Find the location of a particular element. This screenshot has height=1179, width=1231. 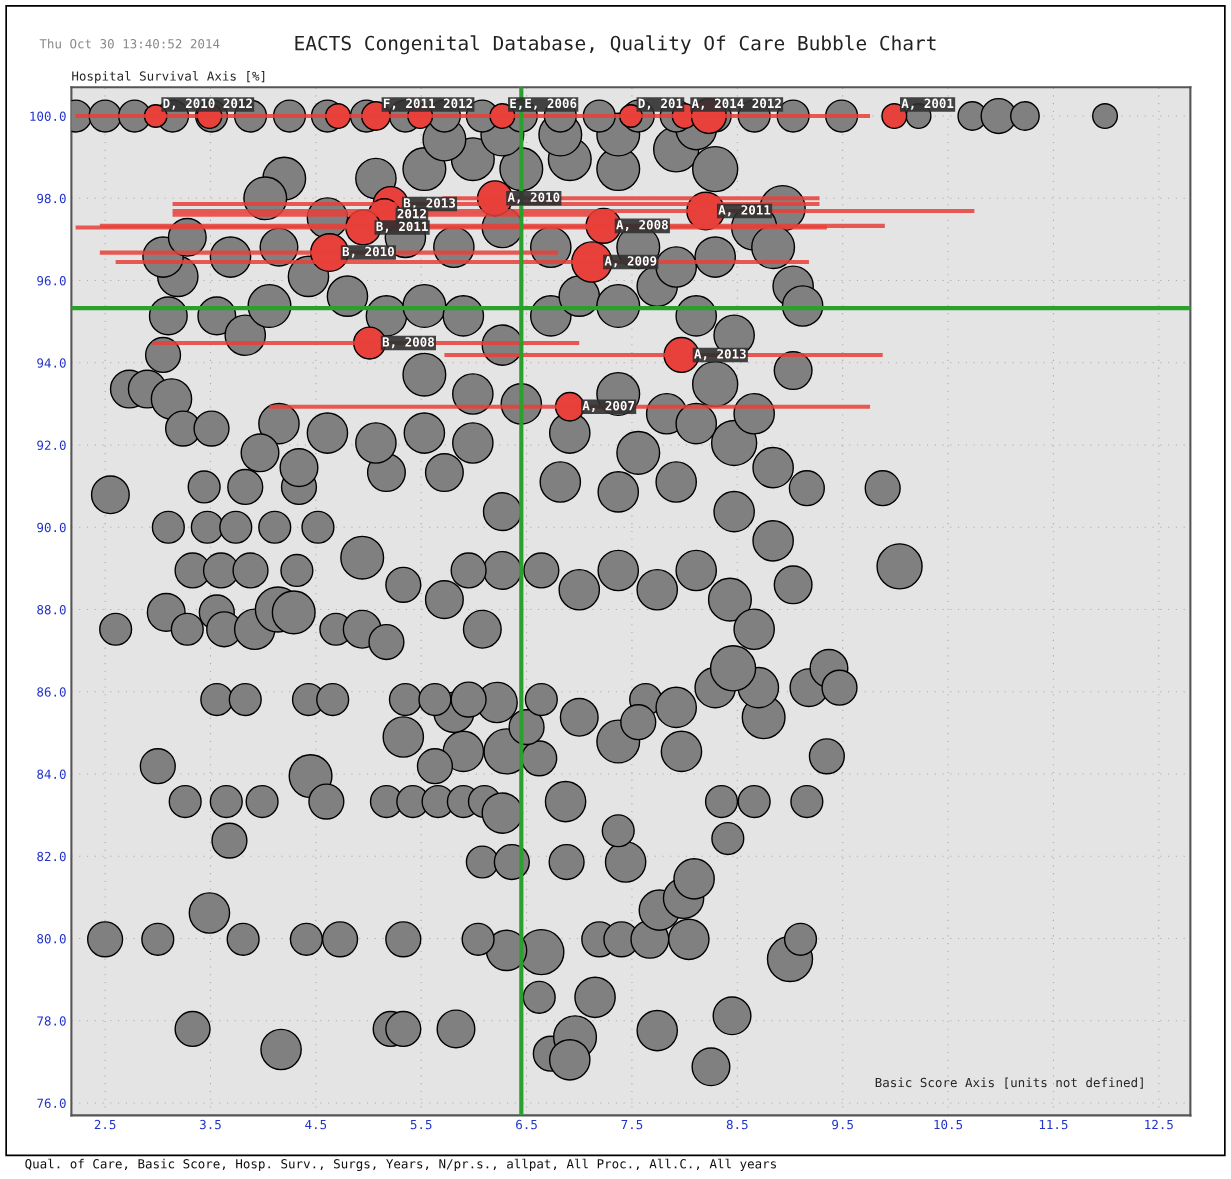

x-tick-label: 6.5 is located at coordinates (526, 1124).